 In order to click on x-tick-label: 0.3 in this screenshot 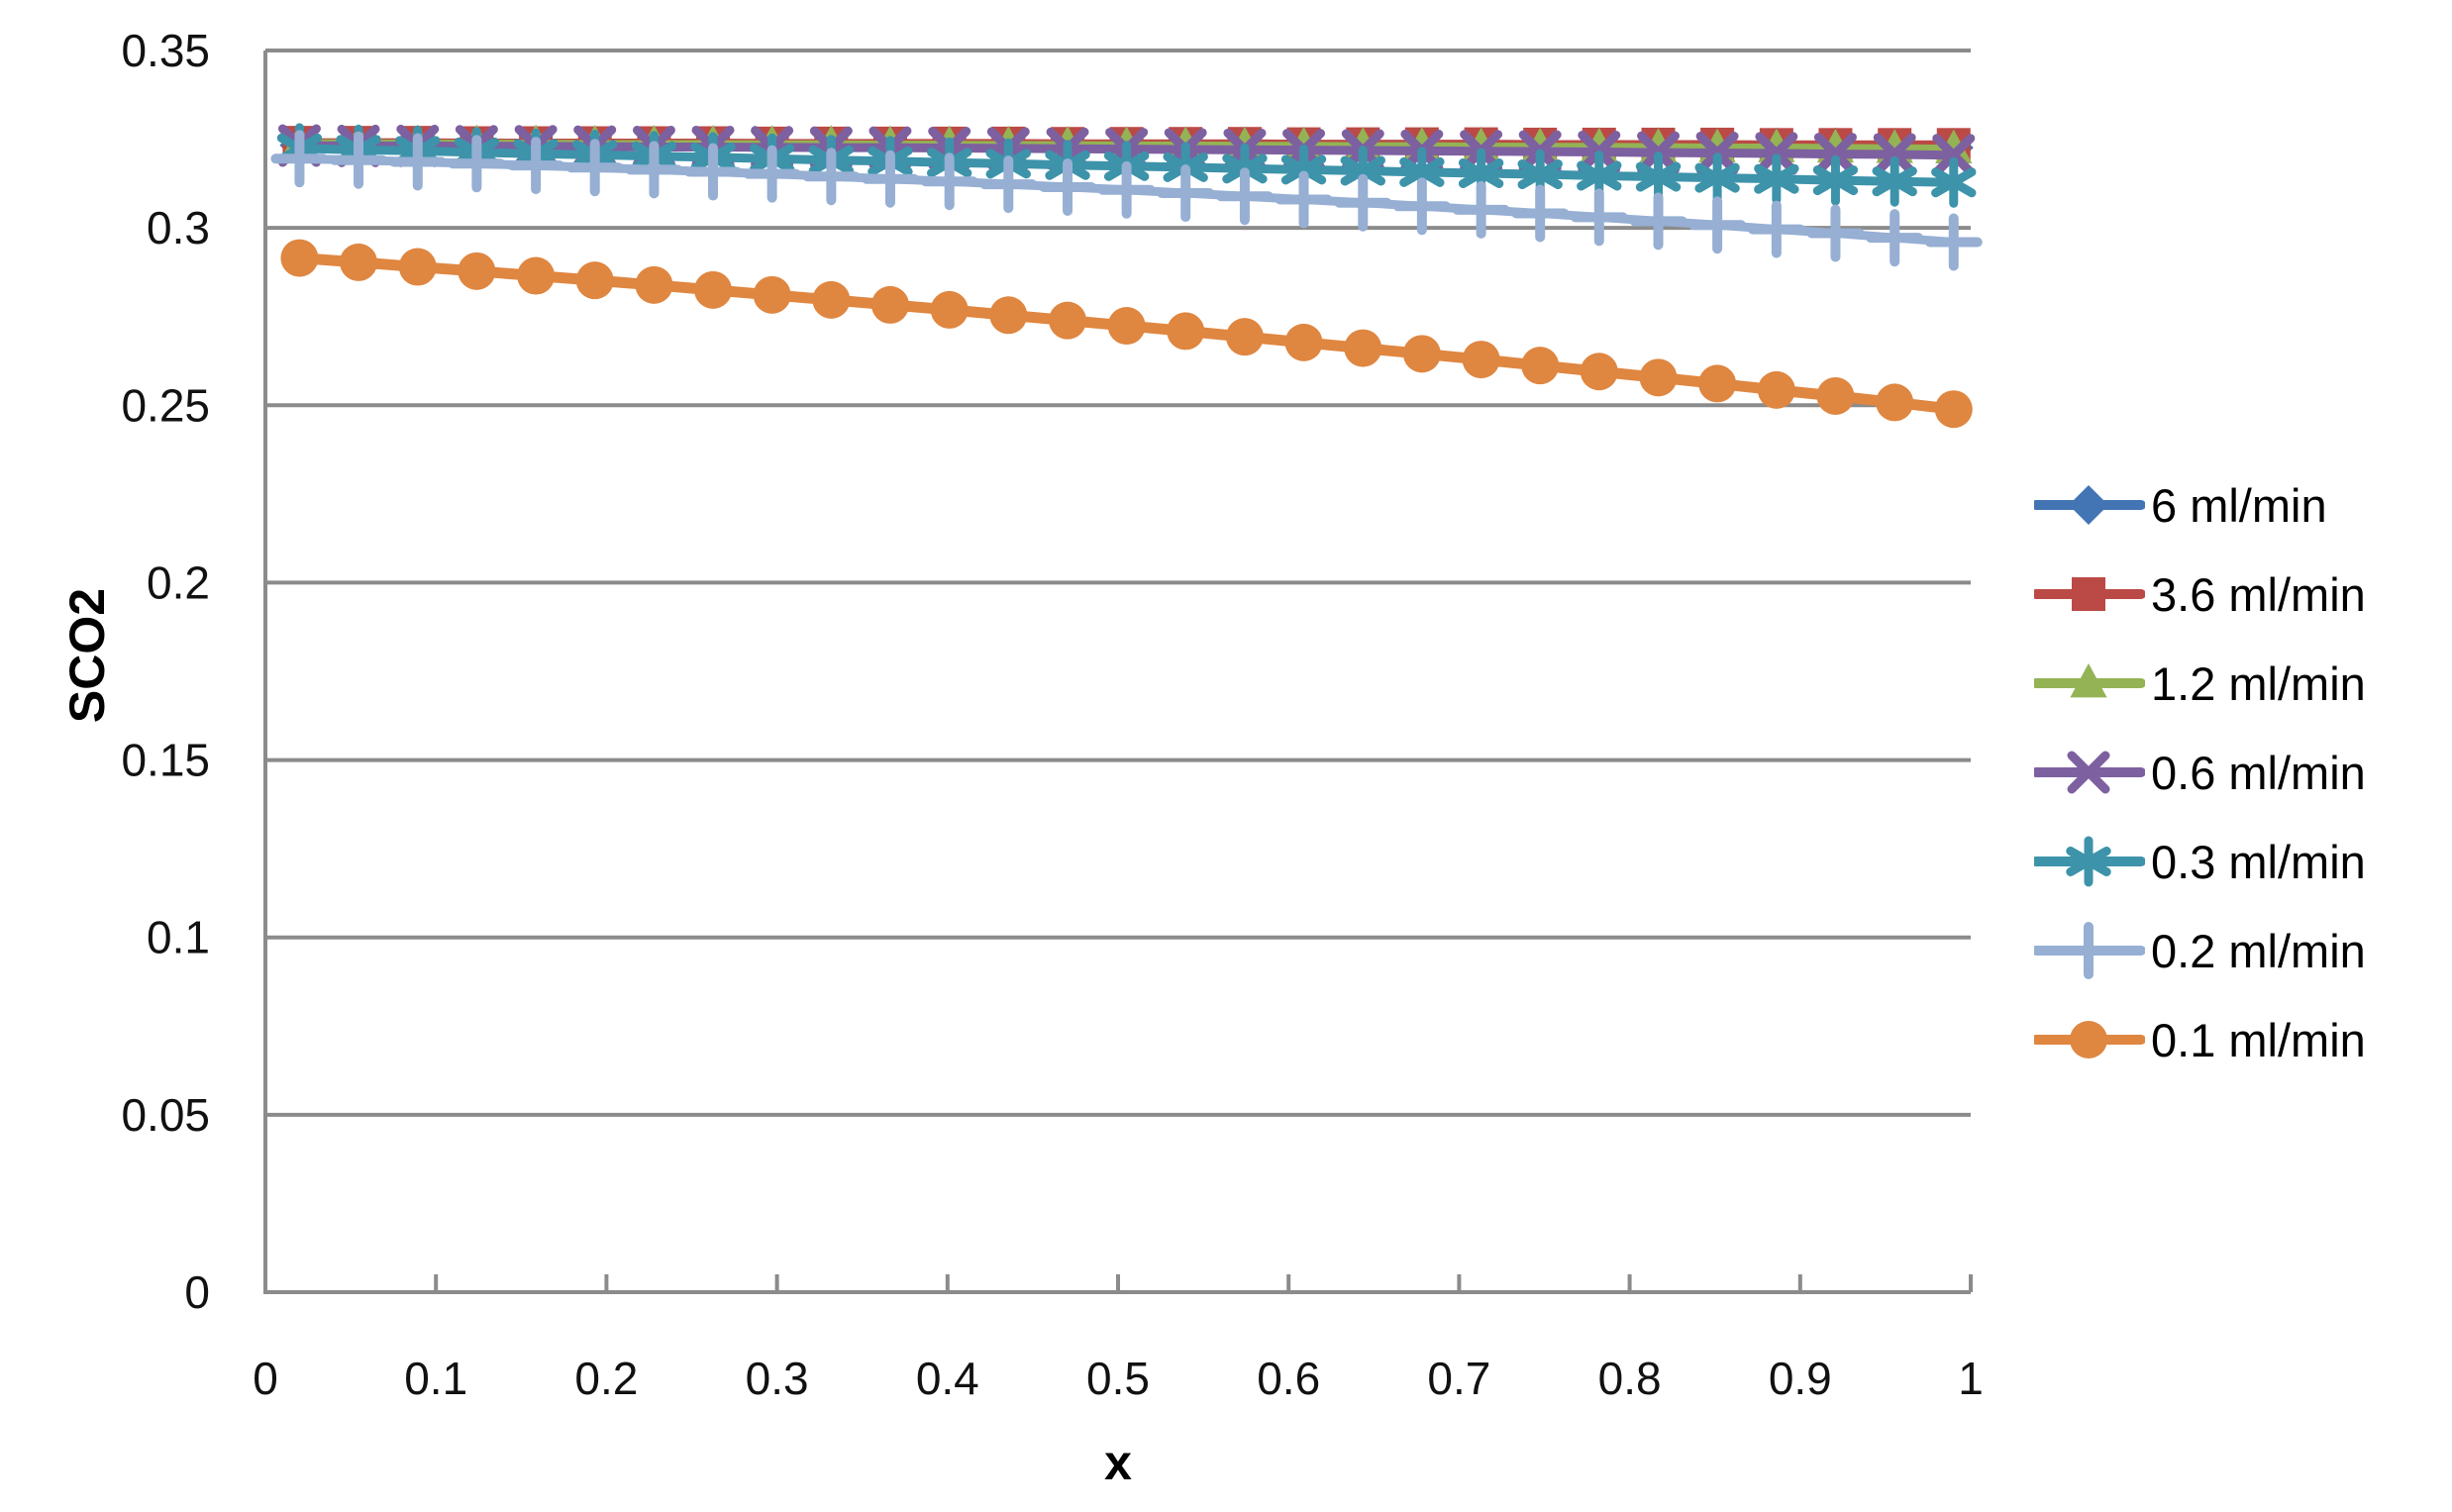, I will do `click(777, 1378)`.